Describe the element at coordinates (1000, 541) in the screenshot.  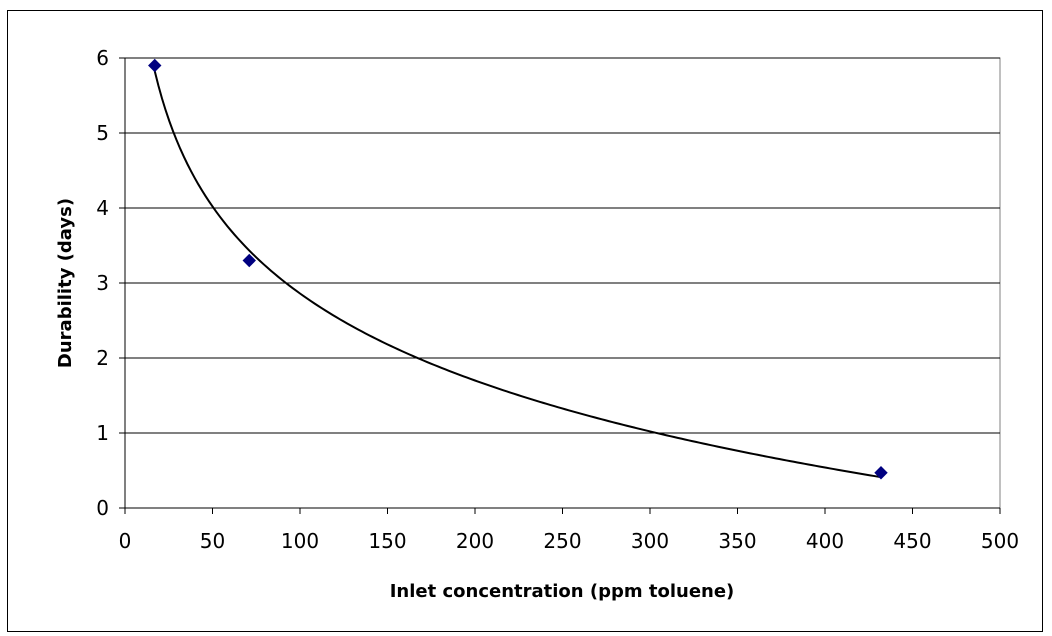
I see `x-tick-label: 500` at that location.